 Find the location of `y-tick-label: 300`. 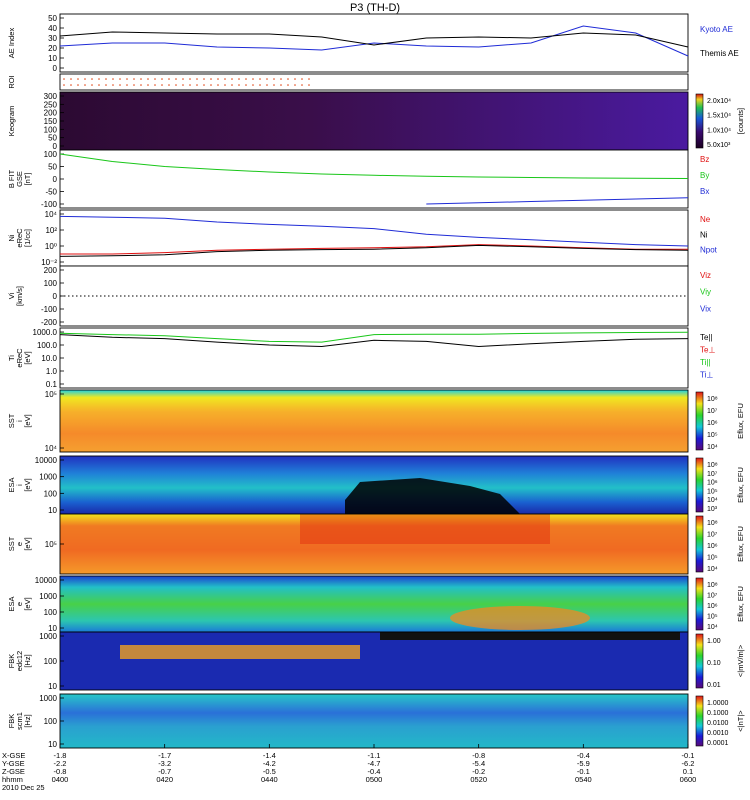

y-tick-label: 300 is located at coordinates (51, 96).